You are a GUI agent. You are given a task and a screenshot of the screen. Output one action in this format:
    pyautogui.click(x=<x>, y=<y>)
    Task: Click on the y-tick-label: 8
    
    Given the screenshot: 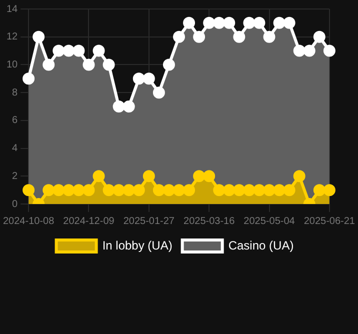 What is the action you would take?
    pyautogui.click(x=15, y=92)
    